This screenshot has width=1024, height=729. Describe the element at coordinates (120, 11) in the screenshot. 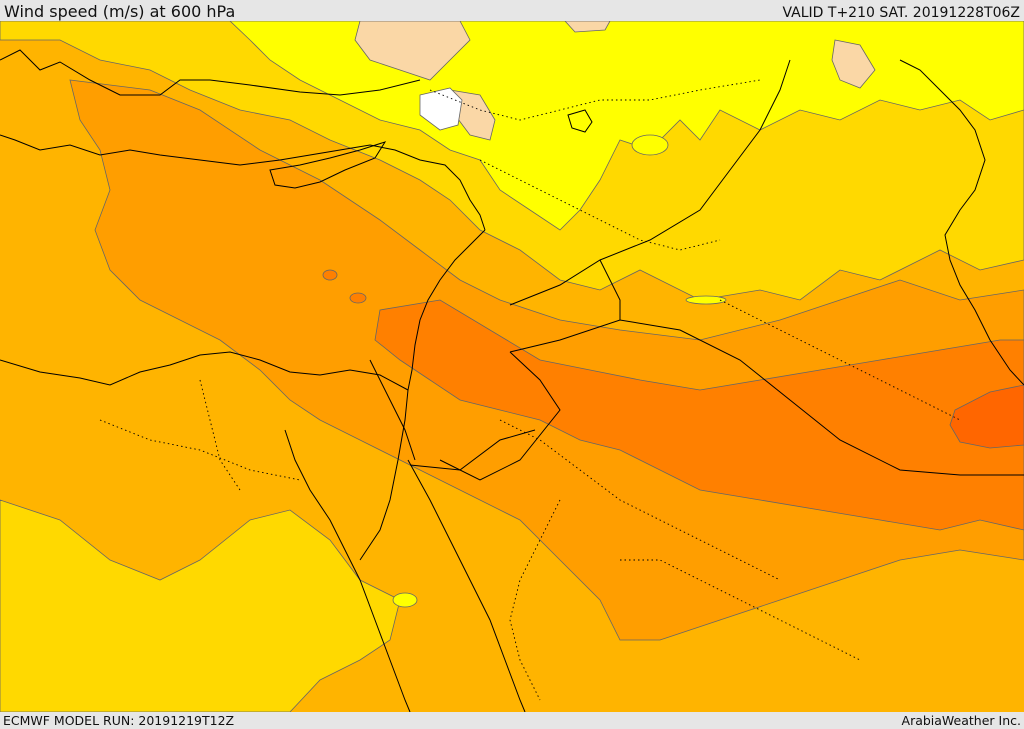

I see `map-title: Wind speed (m/s) at 600 hPa` at that location.